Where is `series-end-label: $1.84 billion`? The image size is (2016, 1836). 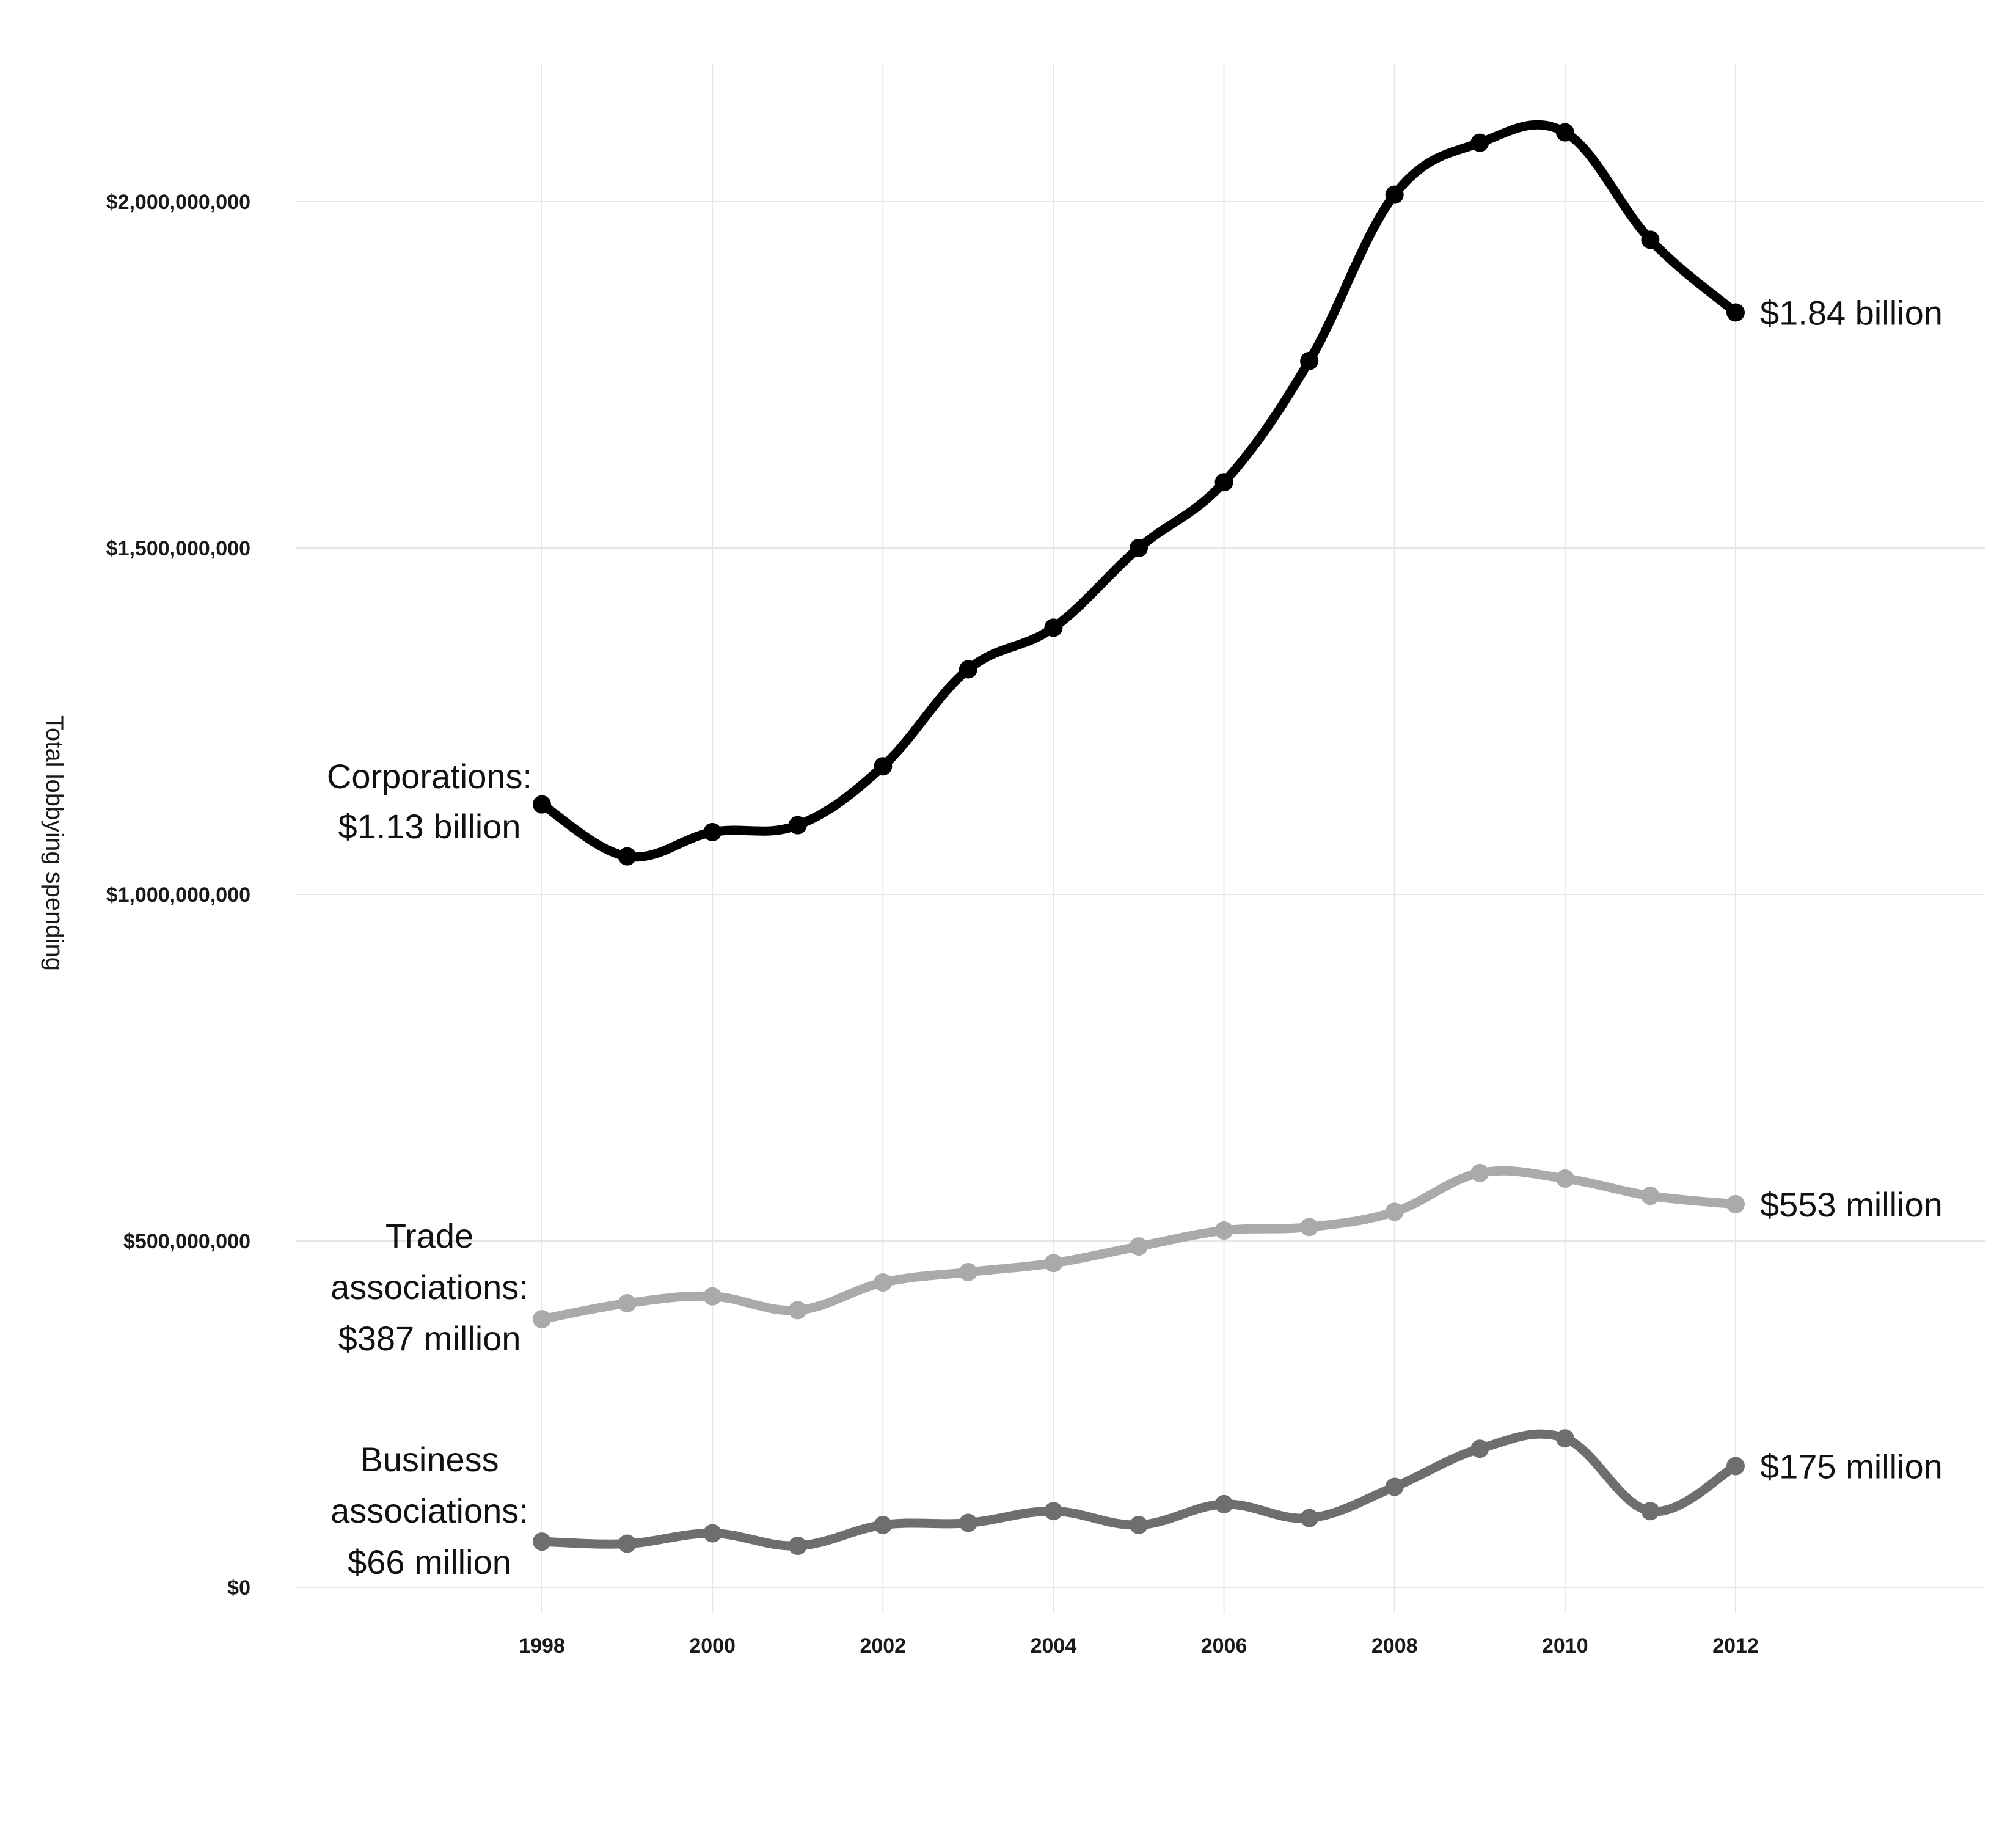 series-end-label: $1.84 billion is located at coordinates (1851, 312).